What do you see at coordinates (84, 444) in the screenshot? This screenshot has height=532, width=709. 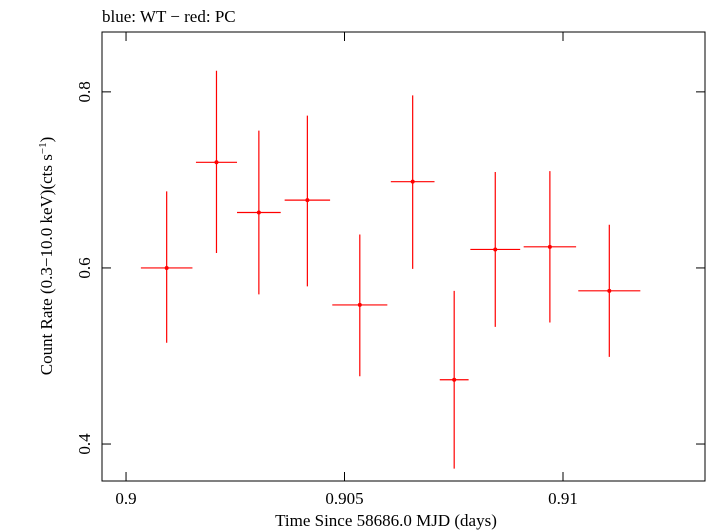 I see `y-tick-label: 0.4` at bounding box center [84, 444].